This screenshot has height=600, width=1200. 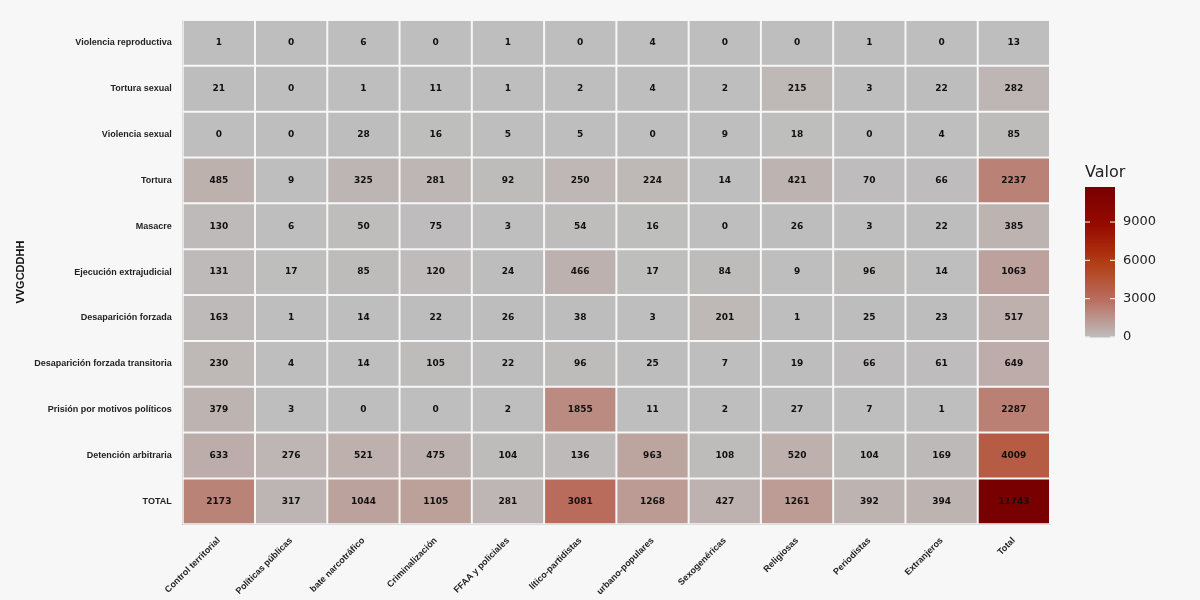 I want to click on data-label: 392, so click(x=869, y=500).